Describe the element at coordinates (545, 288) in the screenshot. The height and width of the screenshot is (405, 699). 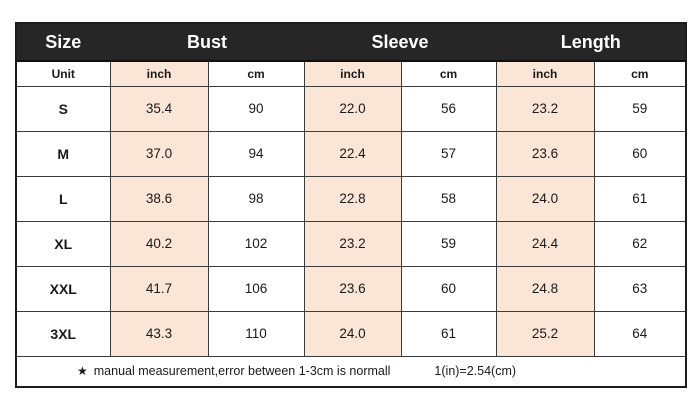
I see `cell-length-inch: 24.8` at that location.